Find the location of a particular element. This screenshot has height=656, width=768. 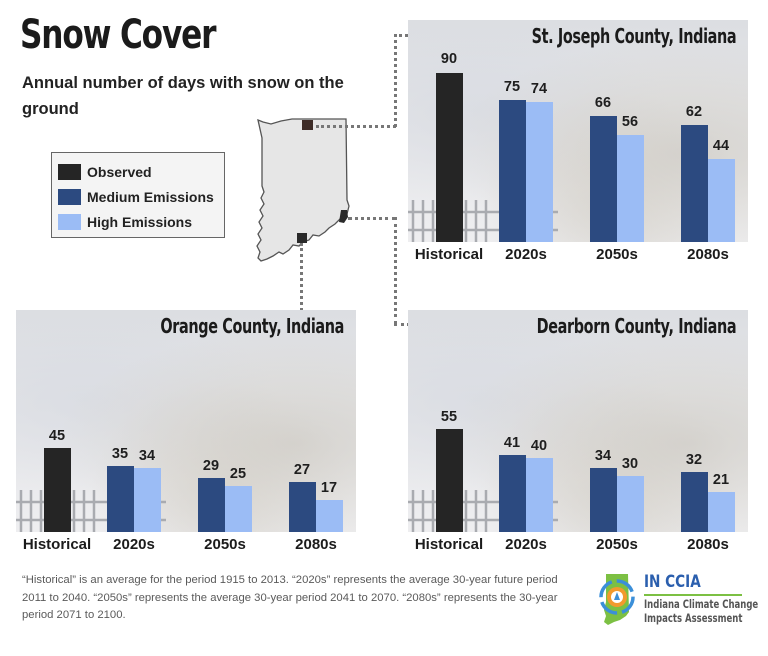

bar-value: 74 is located at coordinates (539, 89).